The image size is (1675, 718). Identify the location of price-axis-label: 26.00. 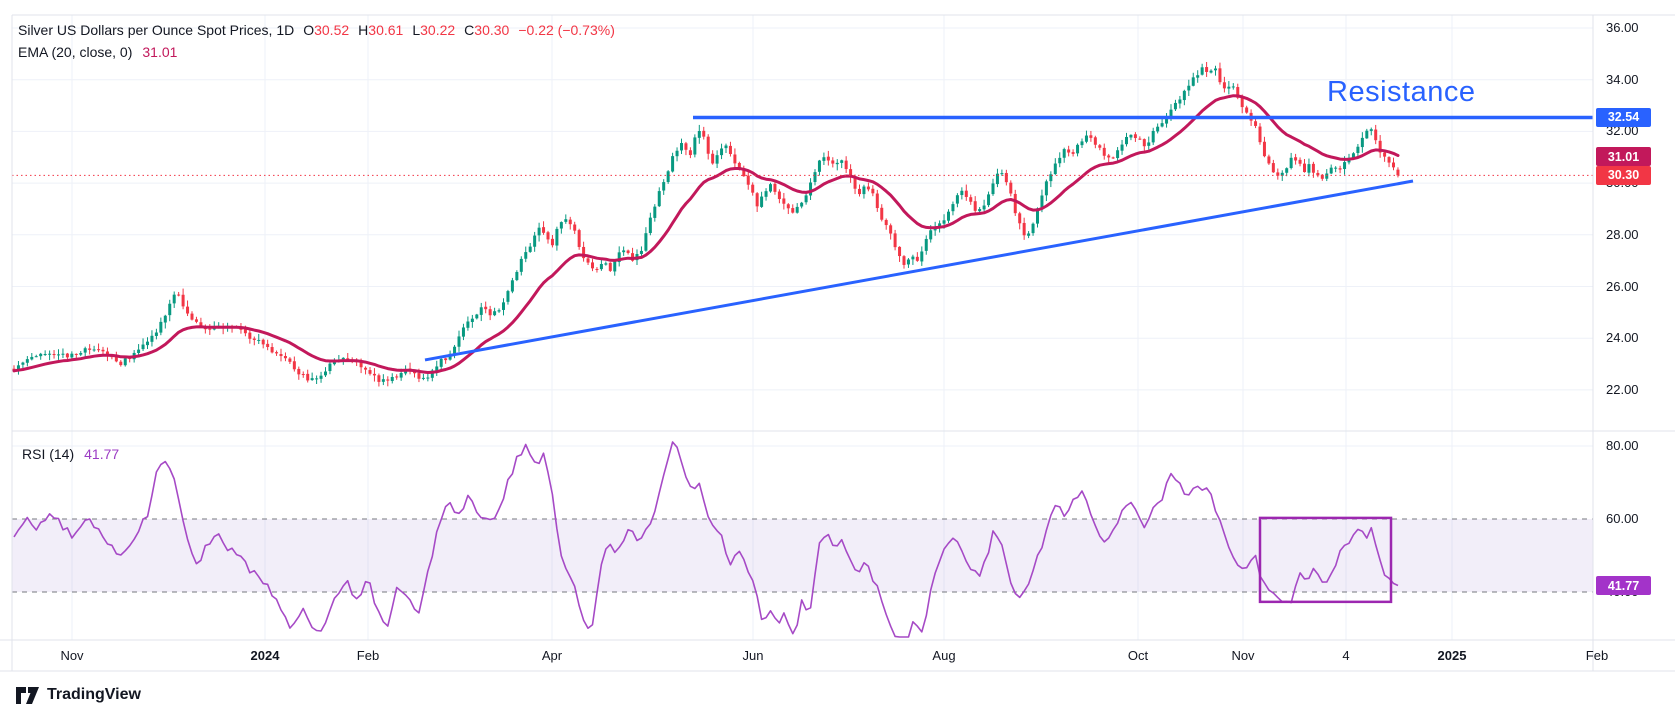
(1622, 286).